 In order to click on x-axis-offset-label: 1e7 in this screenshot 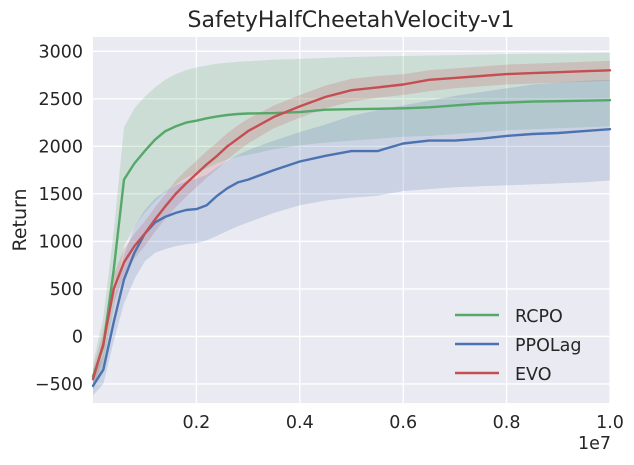, I will do `click(594, 444)`.